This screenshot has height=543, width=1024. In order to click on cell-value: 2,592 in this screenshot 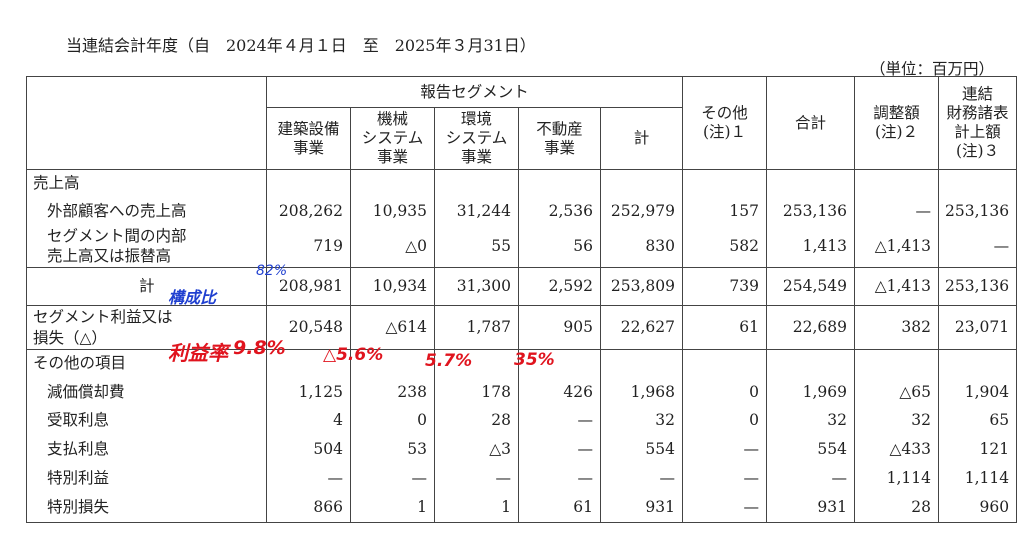, I will do `click(559, 286)`.